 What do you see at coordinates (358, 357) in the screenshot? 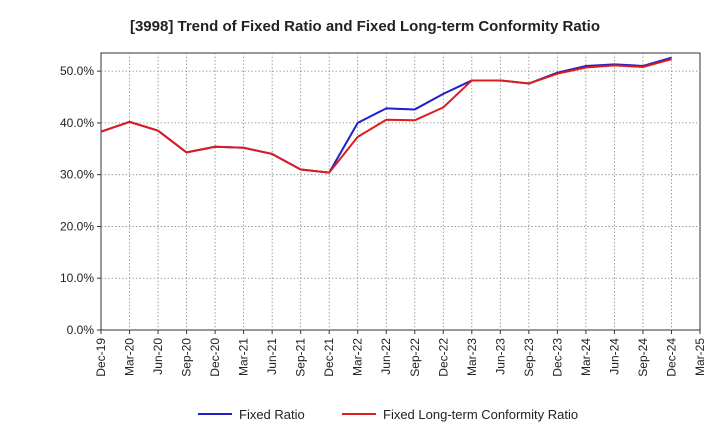
I see `x-tick-label: Mar-22` at bounding box center [358, 357].